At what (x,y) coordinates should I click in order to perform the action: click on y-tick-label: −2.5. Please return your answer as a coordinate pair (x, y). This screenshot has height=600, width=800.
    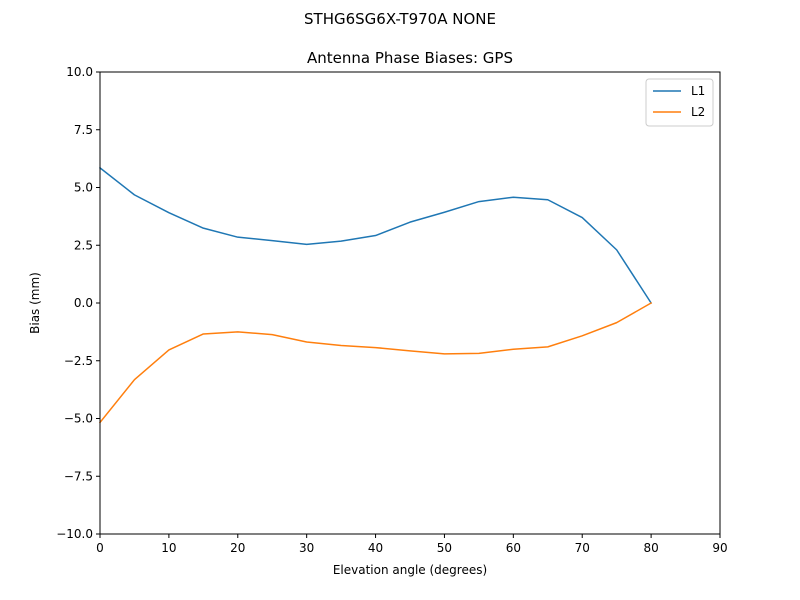
    Looking at the image, I should click on (78, 361).